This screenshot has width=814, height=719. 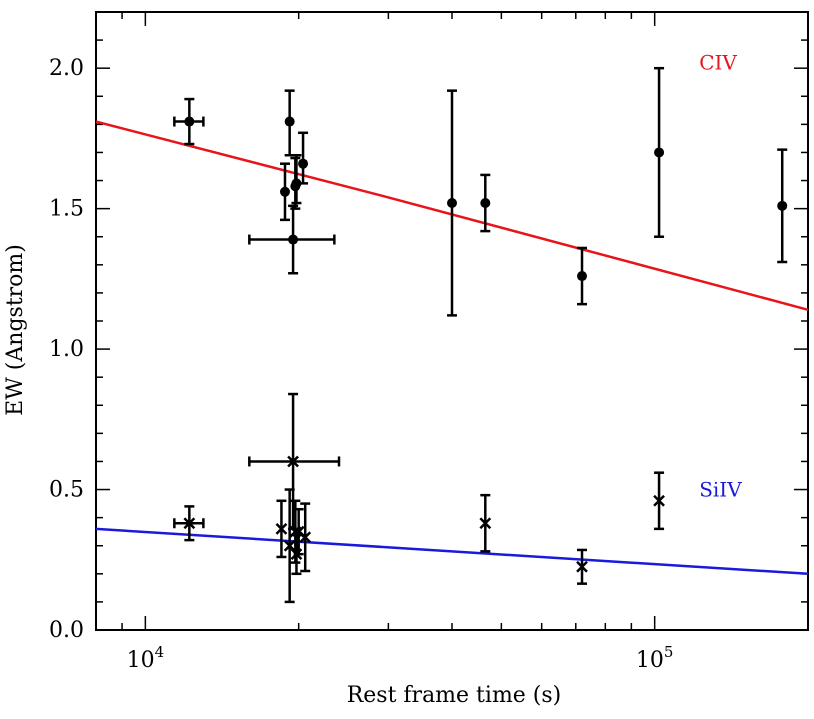 What do you see at coordinates (400, 658) in the screenshot?
I see `x-tick-labels: 10⁴ 10⁵` at bounding box center [400, 658].